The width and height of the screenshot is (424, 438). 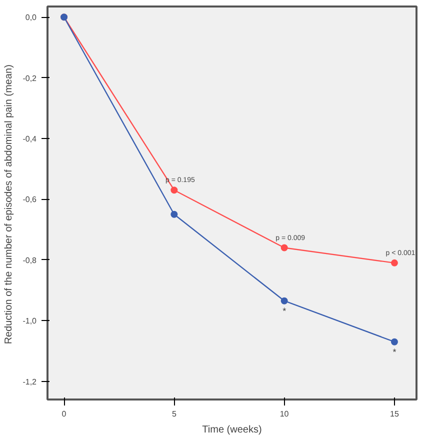 I want to click on y-tick-label: -1,0, so click(x=30, y=321).